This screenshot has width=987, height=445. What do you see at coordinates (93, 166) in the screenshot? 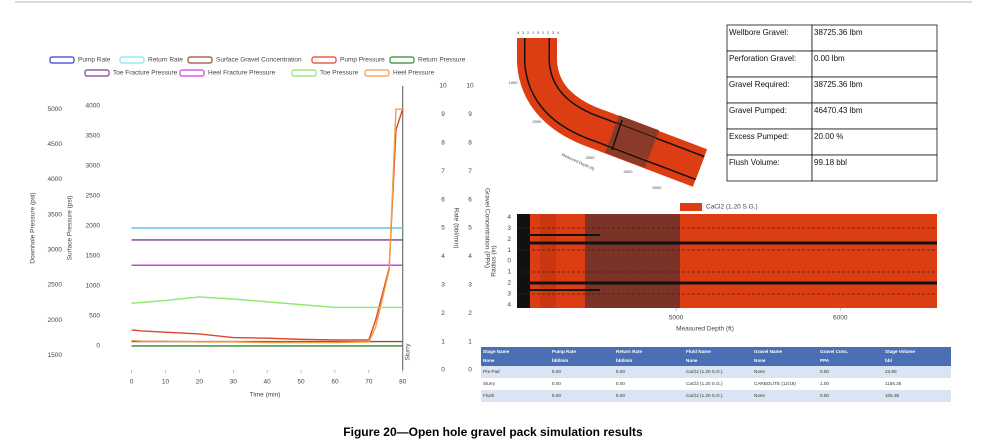
I see `y-tick-label: 3000` at bounding box center [93, 166].